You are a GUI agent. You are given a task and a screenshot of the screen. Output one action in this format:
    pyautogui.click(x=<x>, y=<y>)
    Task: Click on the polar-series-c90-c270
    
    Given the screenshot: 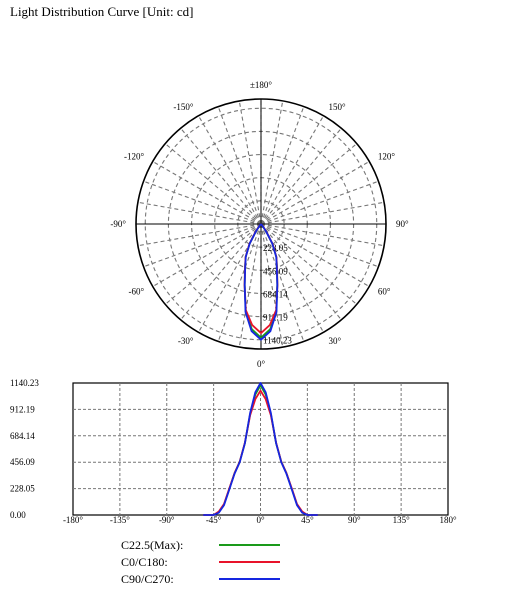 What is the action you would take?
    pyautogui.click(x=261, y=282)
    